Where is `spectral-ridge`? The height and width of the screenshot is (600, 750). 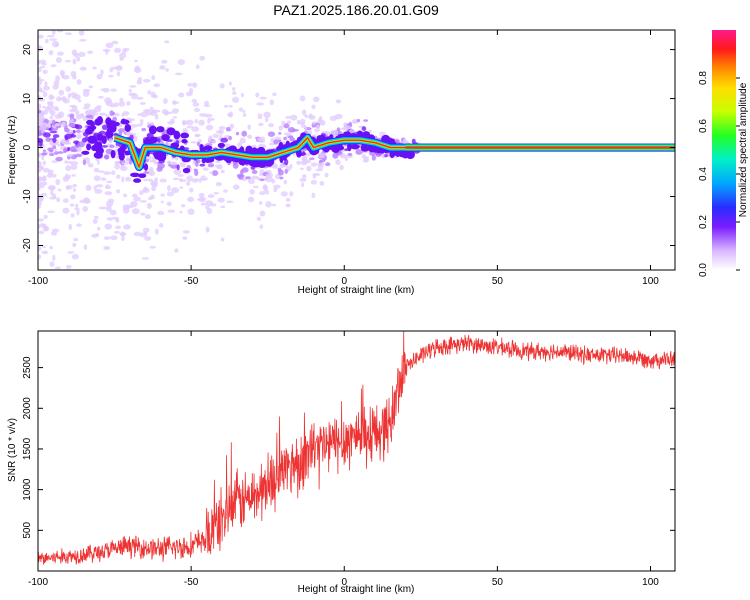 spectral-ridge is located at coordinates (393, 152).